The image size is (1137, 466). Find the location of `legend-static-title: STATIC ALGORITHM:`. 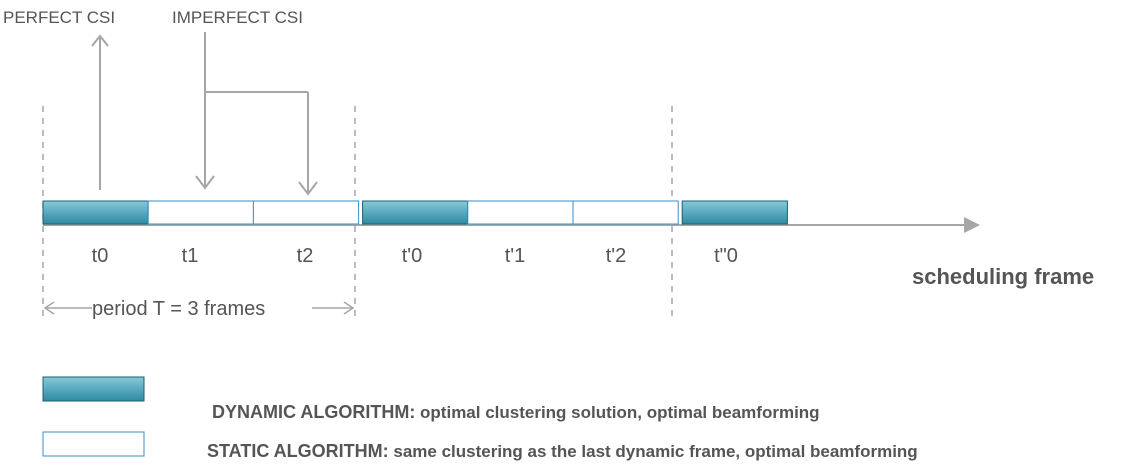

legend-static-title: STATIC ALGORITHM: is located at coordinates (298, 451).